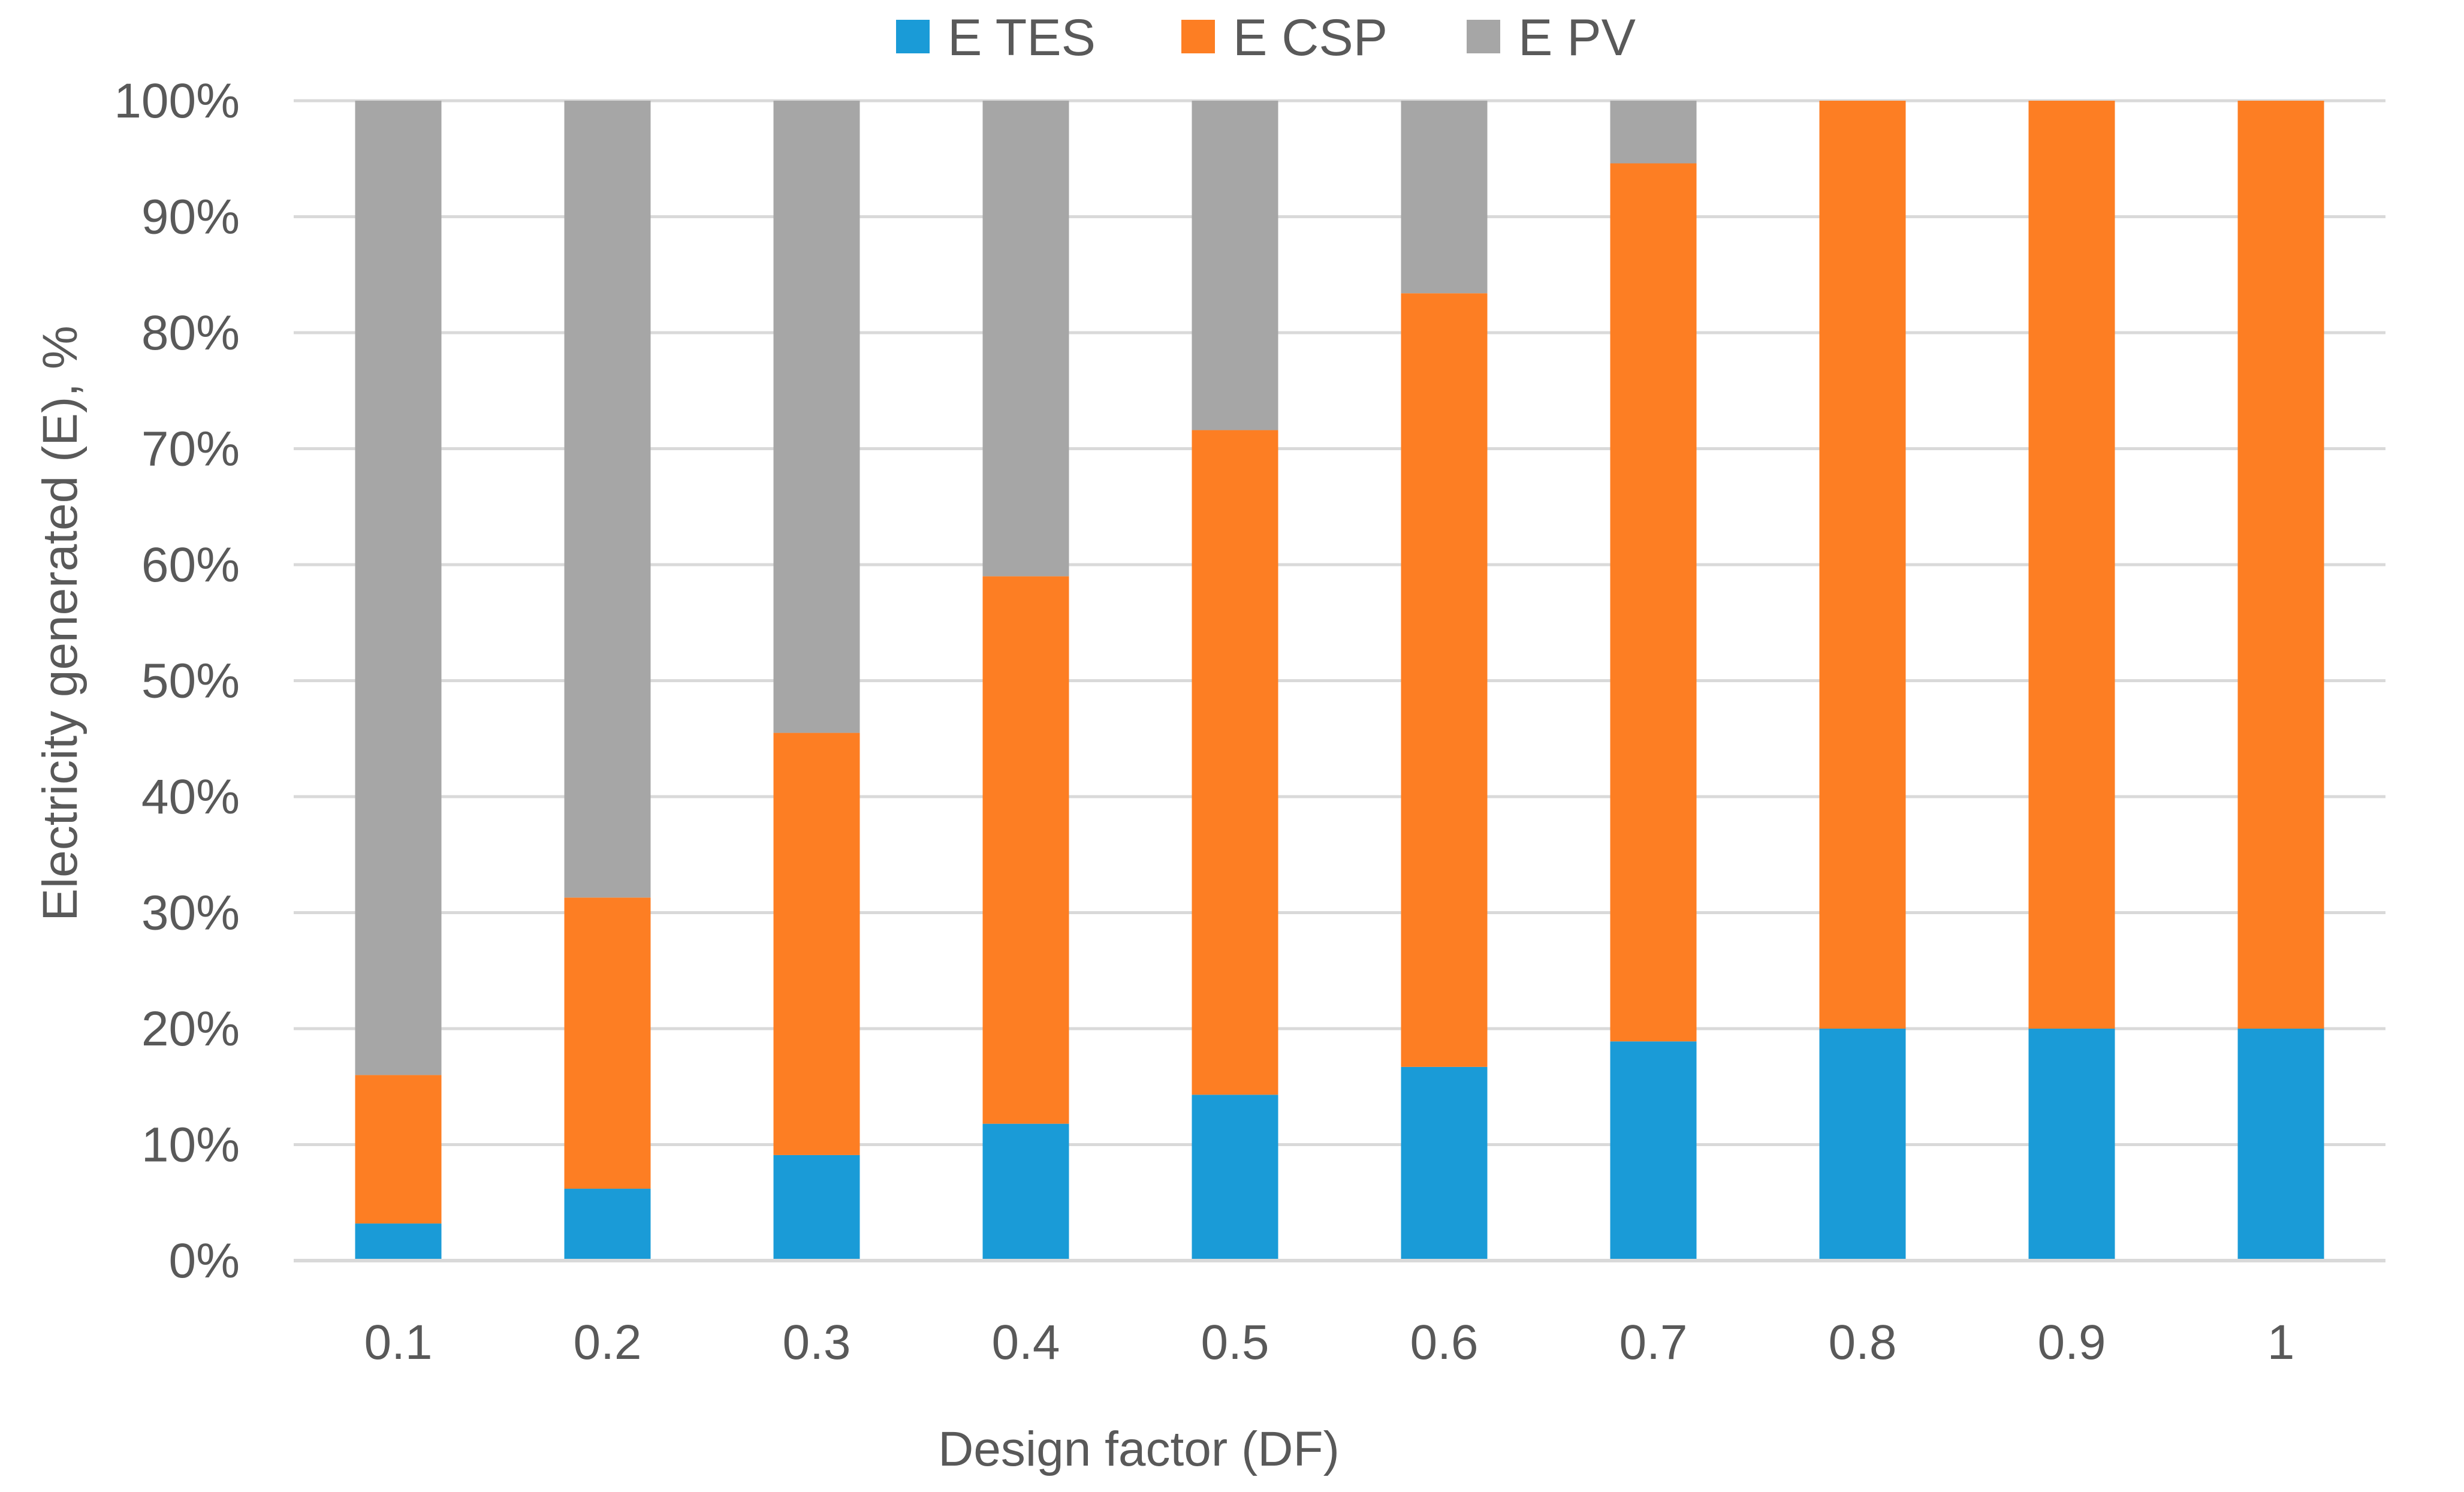 The width and height of the screenshot is (2464, 1492). Describe the element at coordinates (60, 623) in the screenshot. I see `y-axis-label: Electricity generated (E), %` at that location.